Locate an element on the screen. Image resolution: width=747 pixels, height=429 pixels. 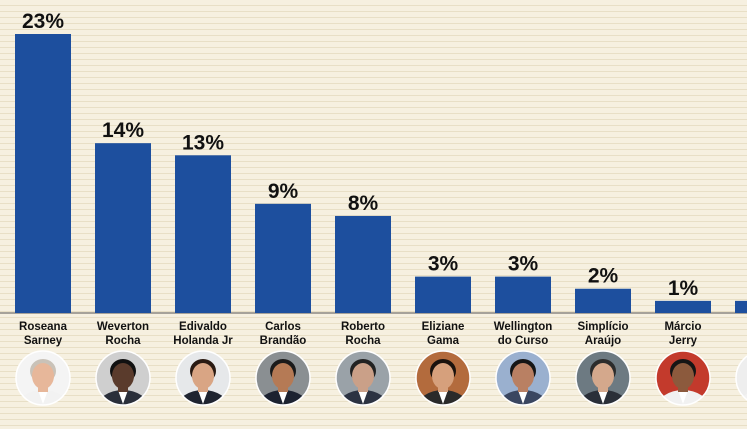
bar-roberto-rocha is located at coordinates (363, 264).